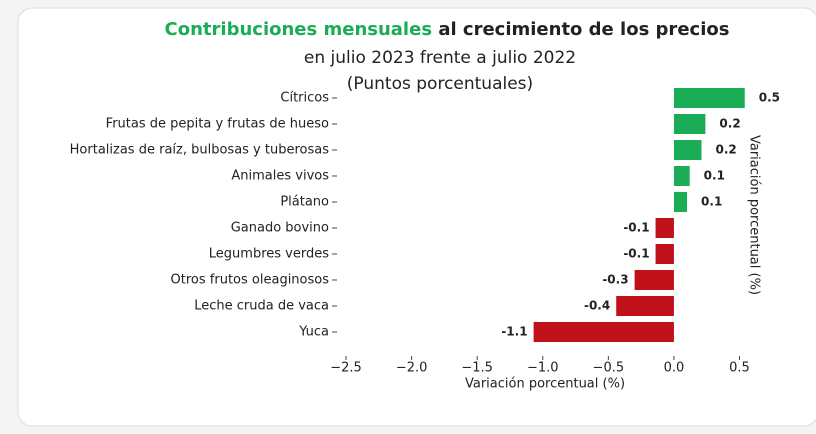 This screenshot has width=816, height=434. What do you see at coordinates (250, 280) in the screenshot?
I see `y-tick-label: Otros frutos oleaginosos` at bounding box center [250, 280].